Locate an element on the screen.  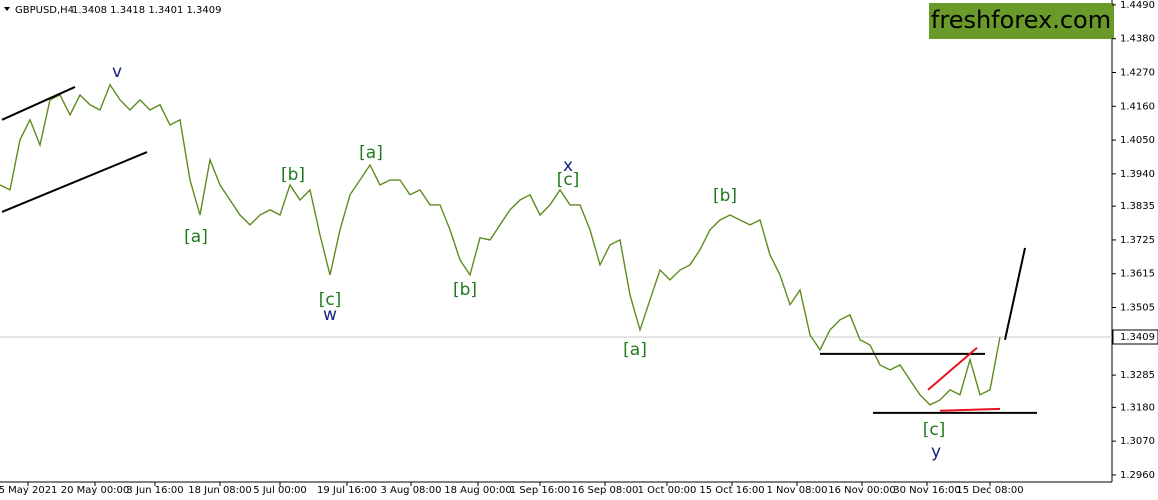
current-price-label: 1.3409 is located at coordinates (1137, 337).